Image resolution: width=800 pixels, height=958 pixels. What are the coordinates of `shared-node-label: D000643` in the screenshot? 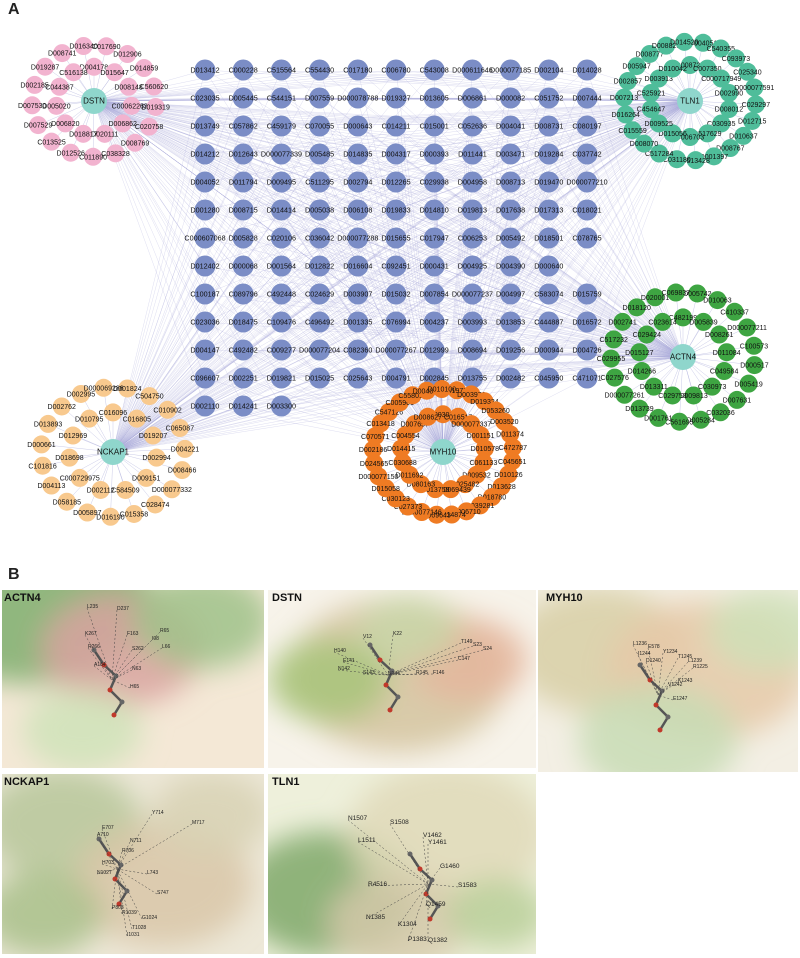 It's located at (357, 126).